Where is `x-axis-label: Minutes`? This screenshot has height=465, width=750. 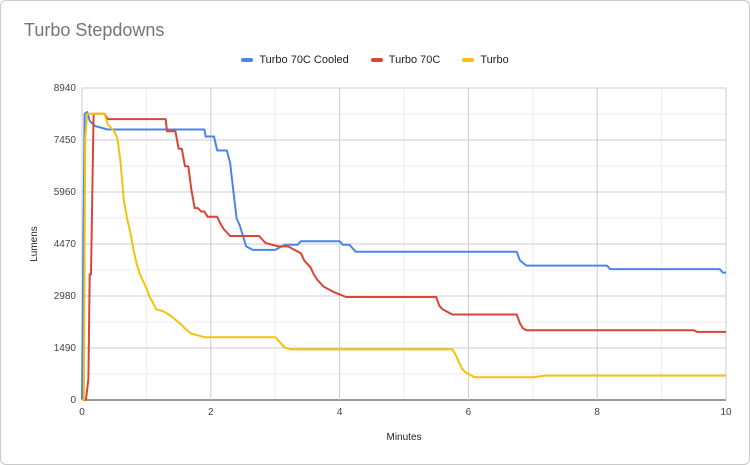 x-axis-label: Minutes is located at coordinates (403, 437).